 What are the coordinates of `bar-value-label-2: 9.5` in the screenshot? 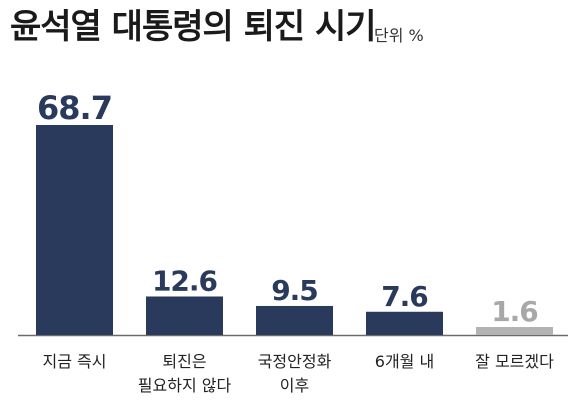 It's located at (294, 290).